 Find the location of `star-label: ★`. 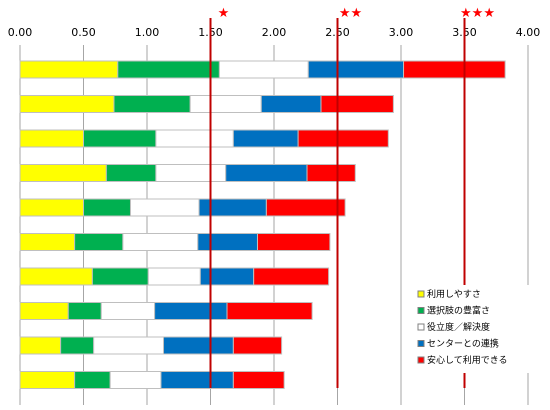

star-label: ★ is located at coordinates (224, 13).